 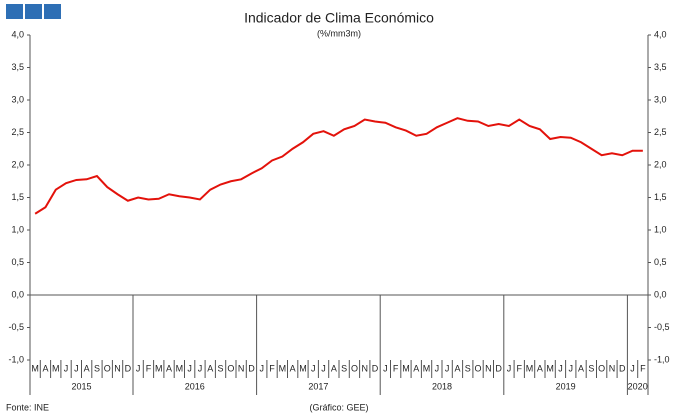 What do you see at coordinates (17, 67) in the screenshot?
I see `y-tick-label: 3,5` at bounding box center [17, 67].